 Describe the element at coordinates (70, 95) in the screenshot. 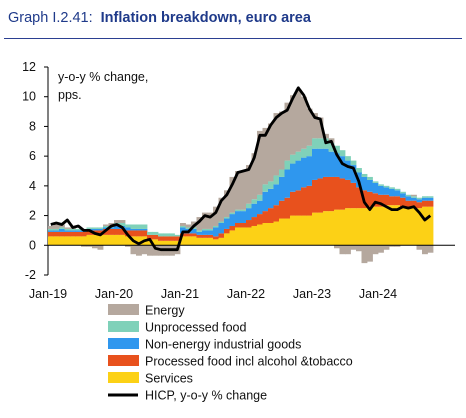

I see `y-axis-label-line2: pps.` at that location.